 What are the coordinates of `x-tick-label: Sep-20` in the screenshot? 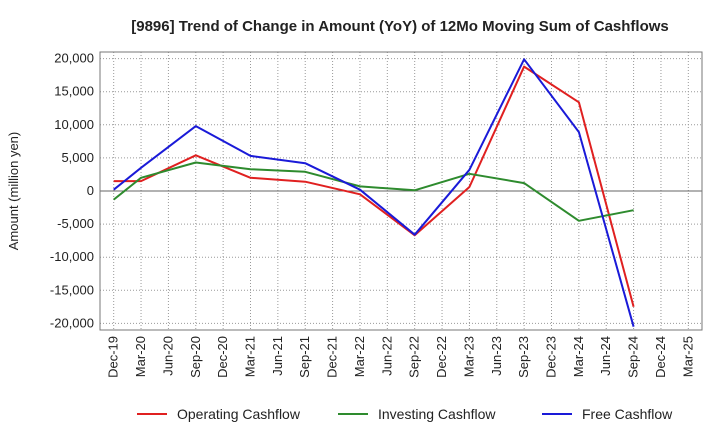 It's located at (195, 357).